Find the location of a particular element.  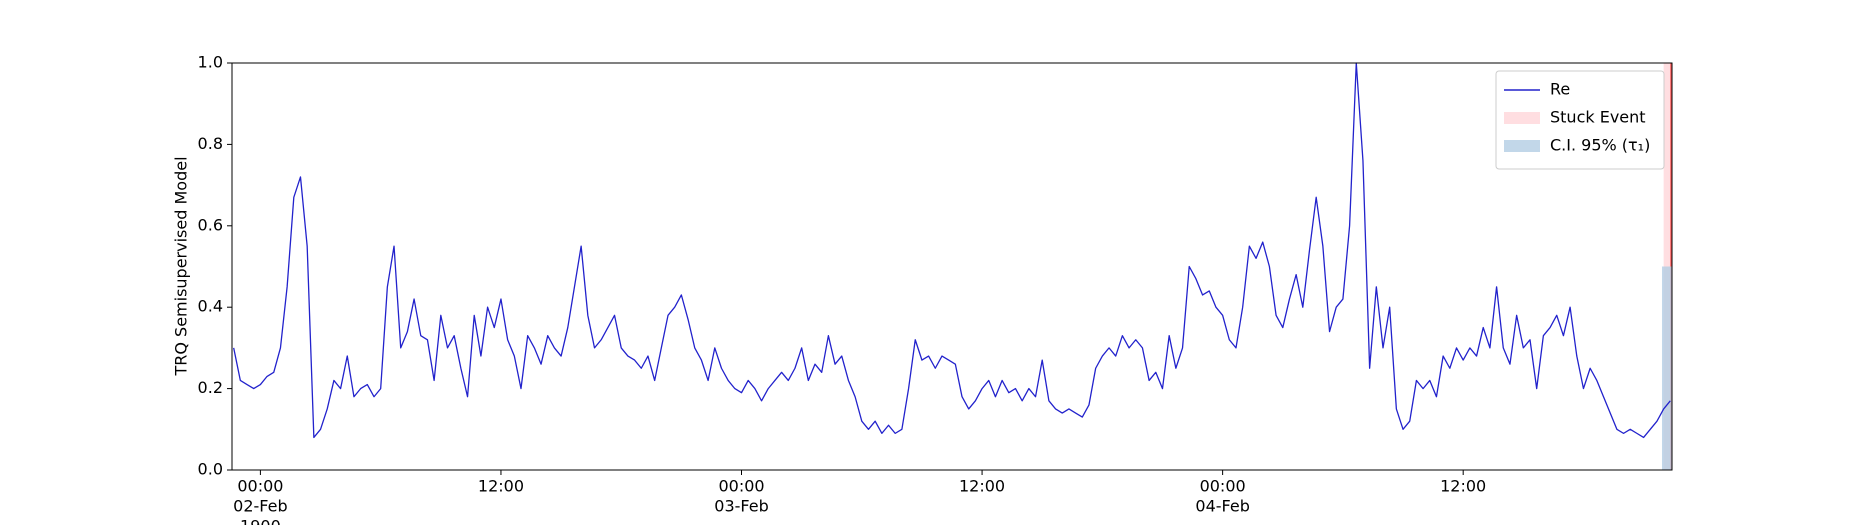

y-tick-label: 0.8 is located at coordinates (210, 143).